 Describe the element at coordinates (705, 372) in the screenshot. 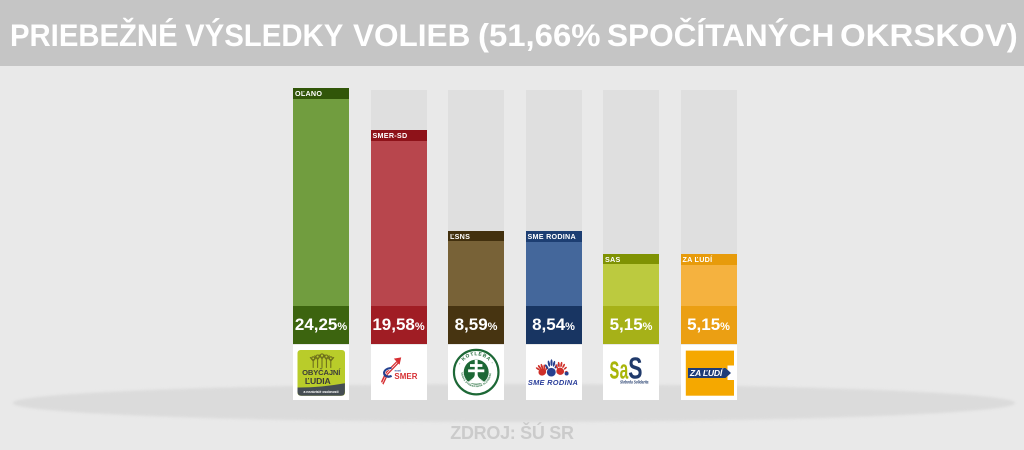

I see `svg-text: ZA ĽUDÍ` at that location.